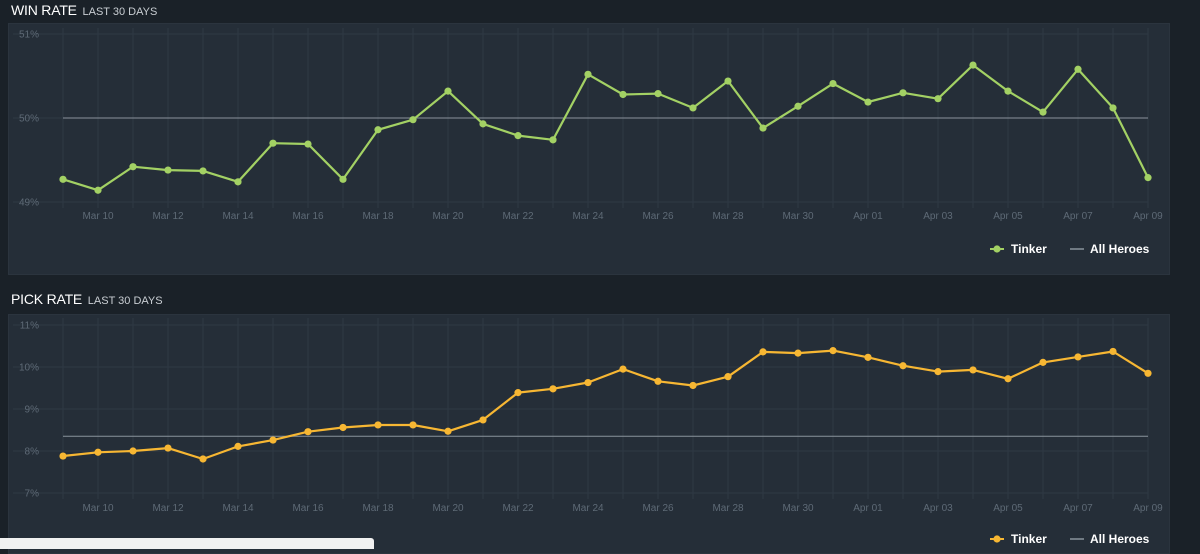 Image resolution: width=1200 pixels, height=554 pixels. Describe the element at coordinates (98, 216) in the screenshot. I see `win-xtick-label: Mar 10` at that location.